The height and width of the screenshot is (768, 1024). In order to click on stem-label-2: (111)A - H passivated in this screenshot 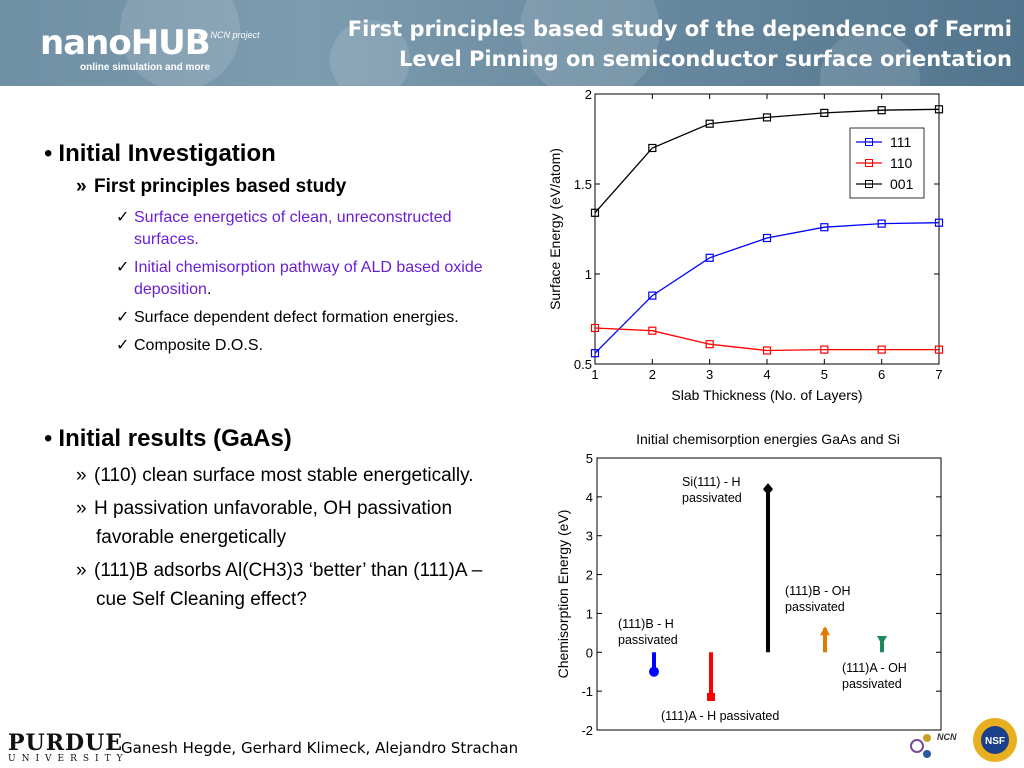, I will do `click(720, 716)`.